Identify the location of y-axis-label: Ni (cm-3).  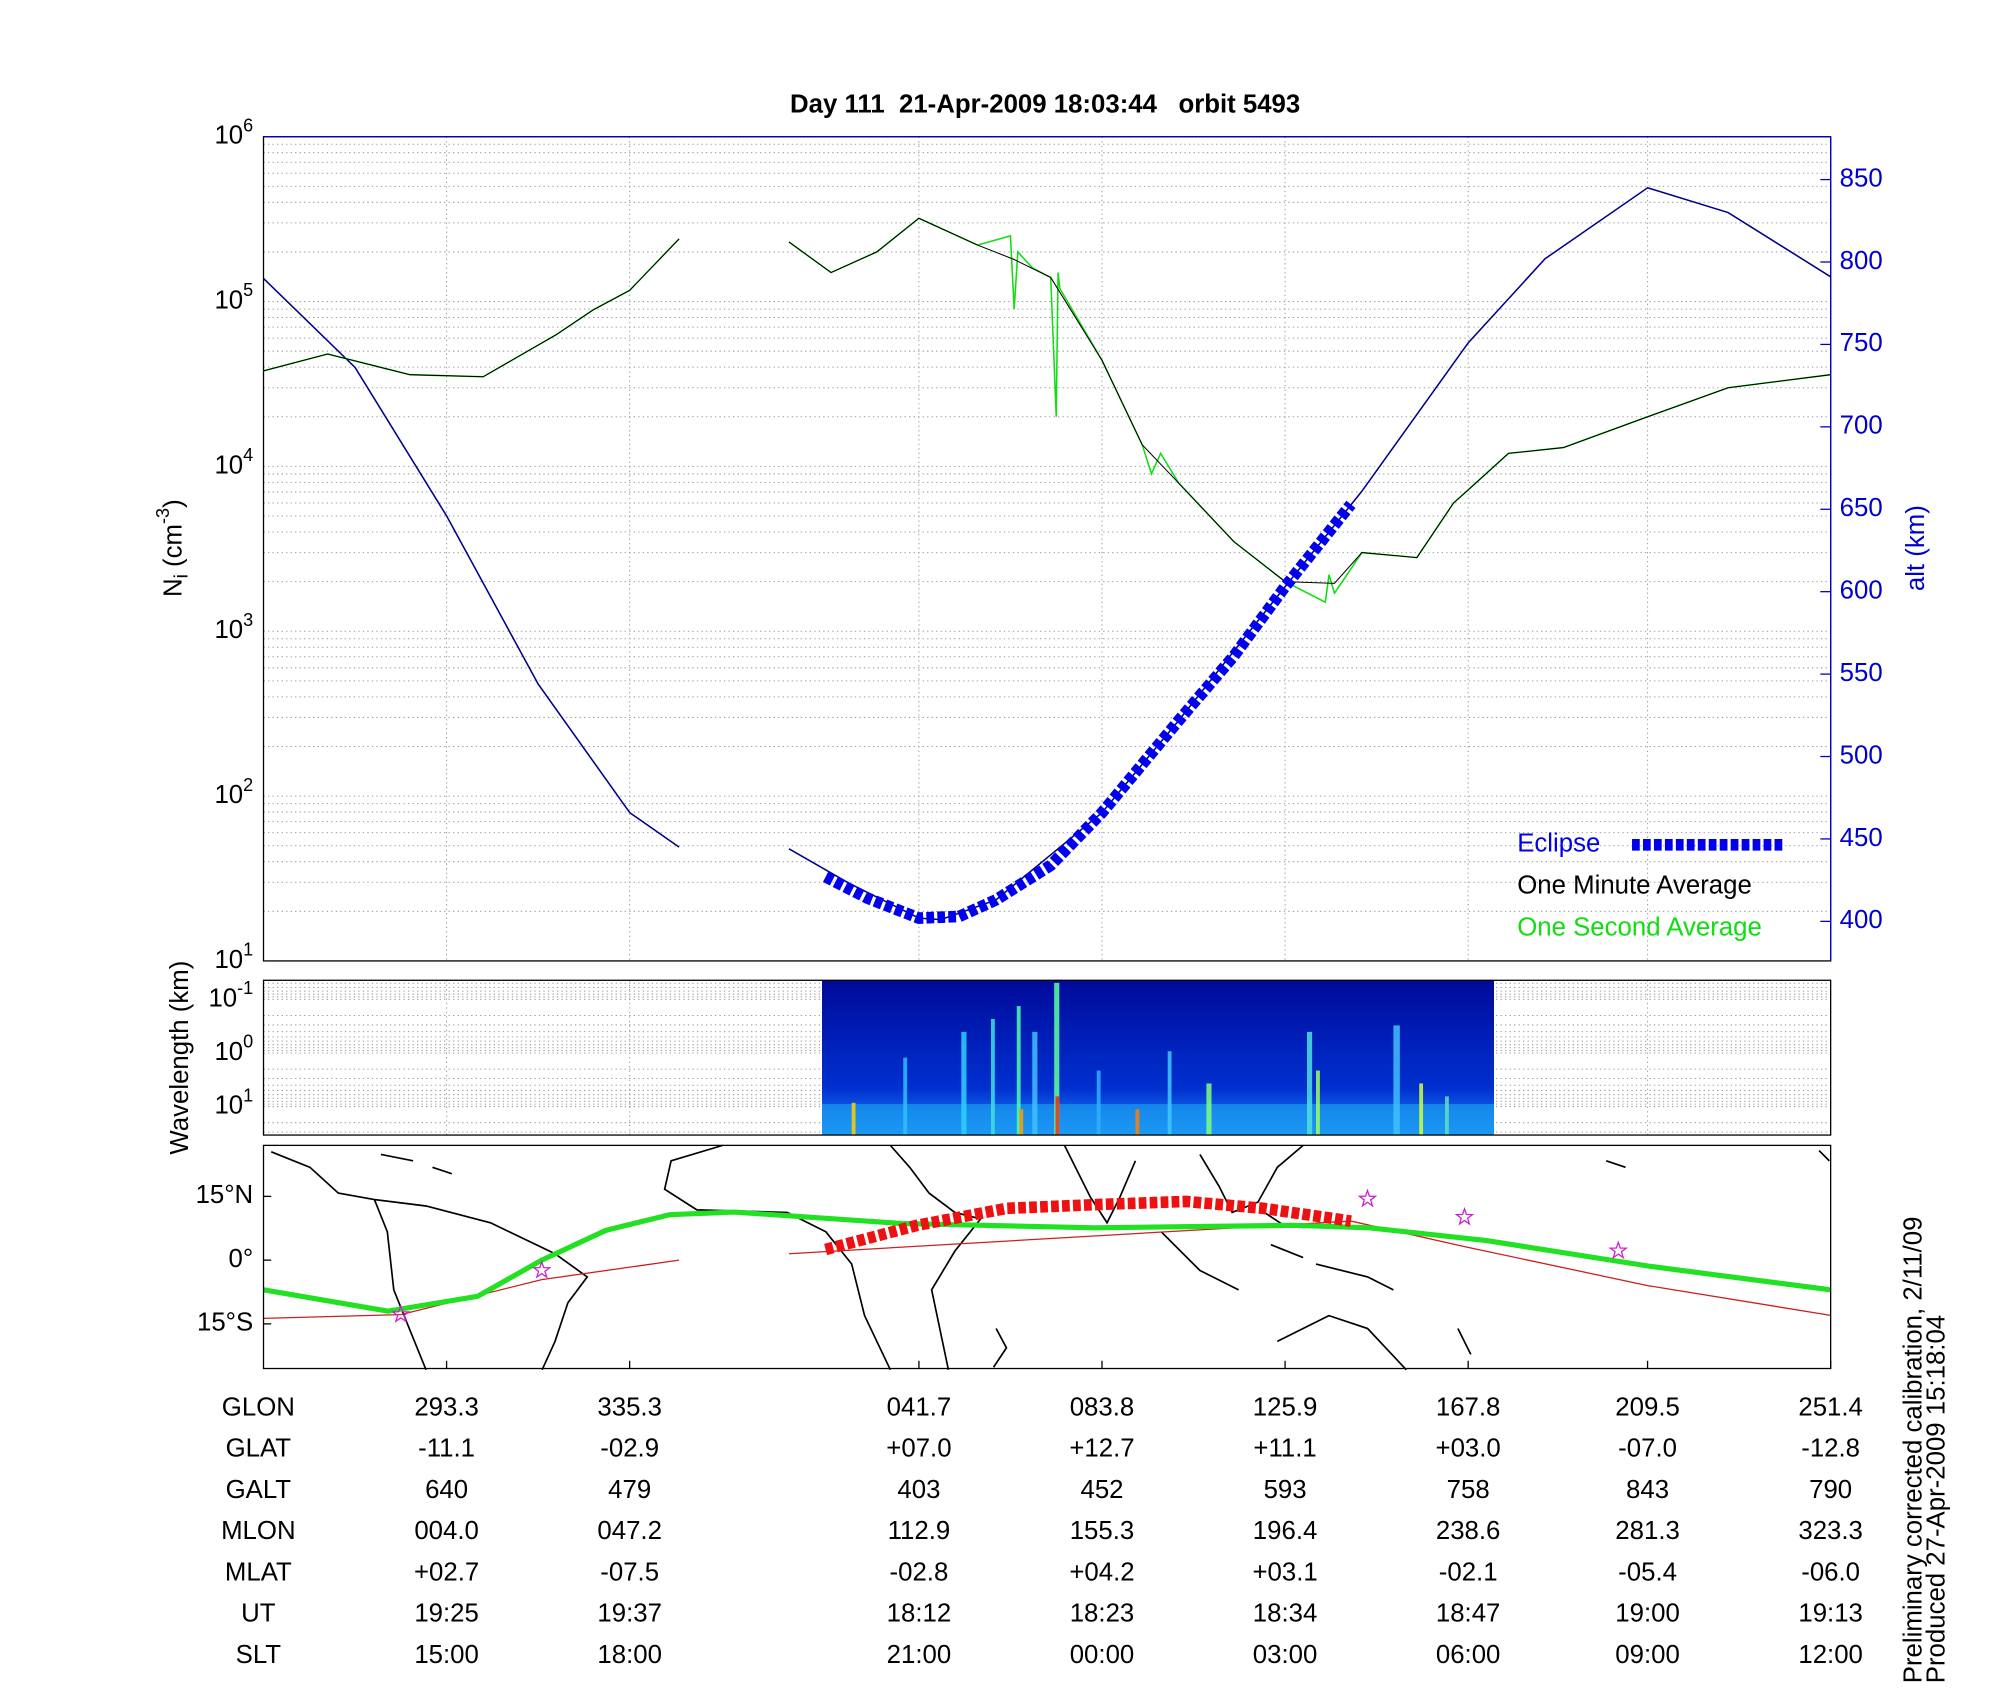
(172, 548).